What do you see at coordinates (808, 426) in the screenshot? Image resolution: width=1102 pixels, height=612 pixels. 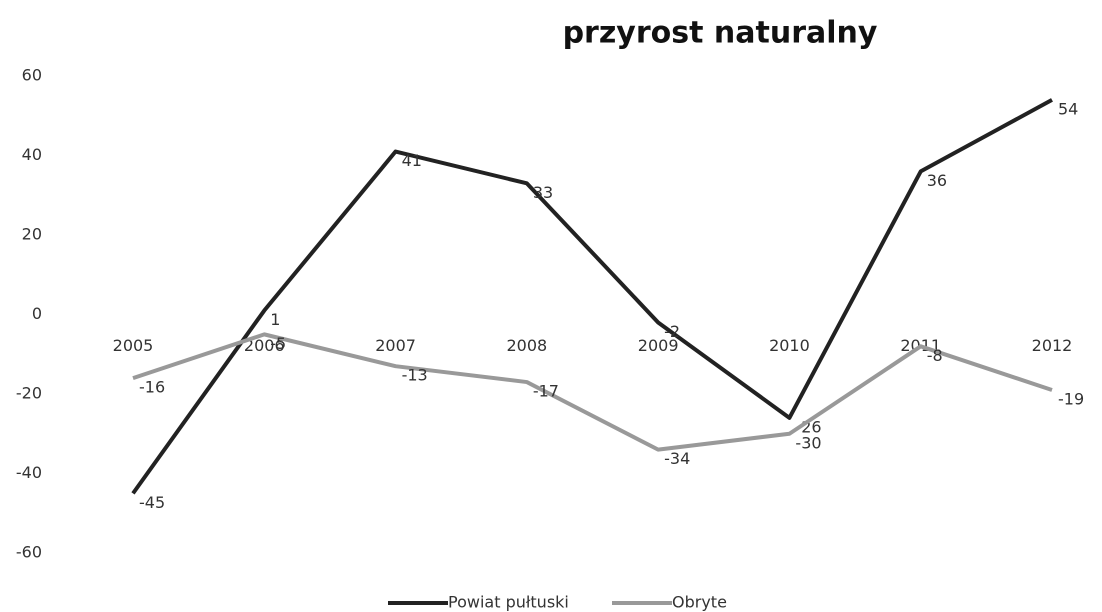 I see `data-label: -26` at bounding box center [808, 426].